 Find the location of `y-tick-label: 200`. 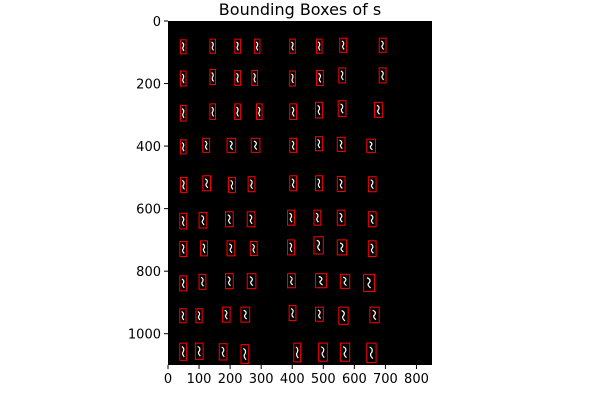

y-tick-label: 200 is located at coordinates (148, 85).